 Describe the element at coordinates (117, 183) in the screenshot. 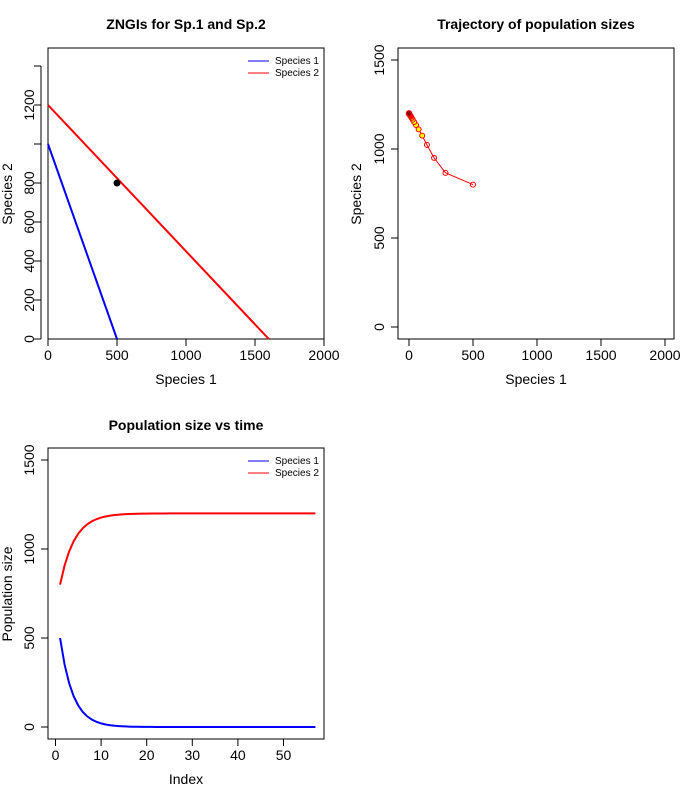

I see `initial-point` at that location.